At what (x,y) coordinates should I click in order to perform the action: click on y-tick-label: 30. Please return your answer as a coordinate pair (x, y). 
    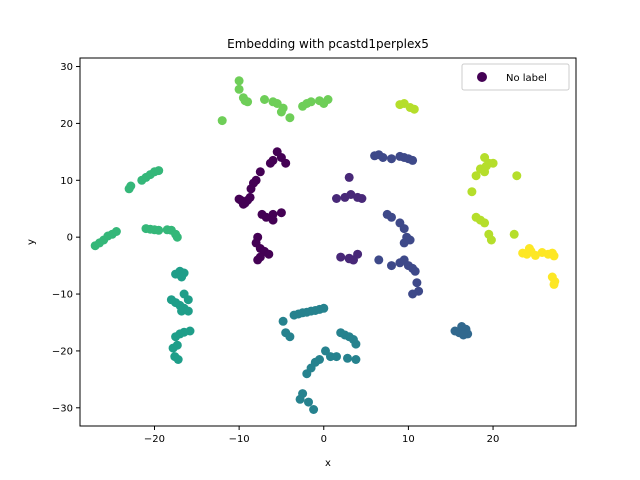
    Looking at the image, I should click on (66, 67).